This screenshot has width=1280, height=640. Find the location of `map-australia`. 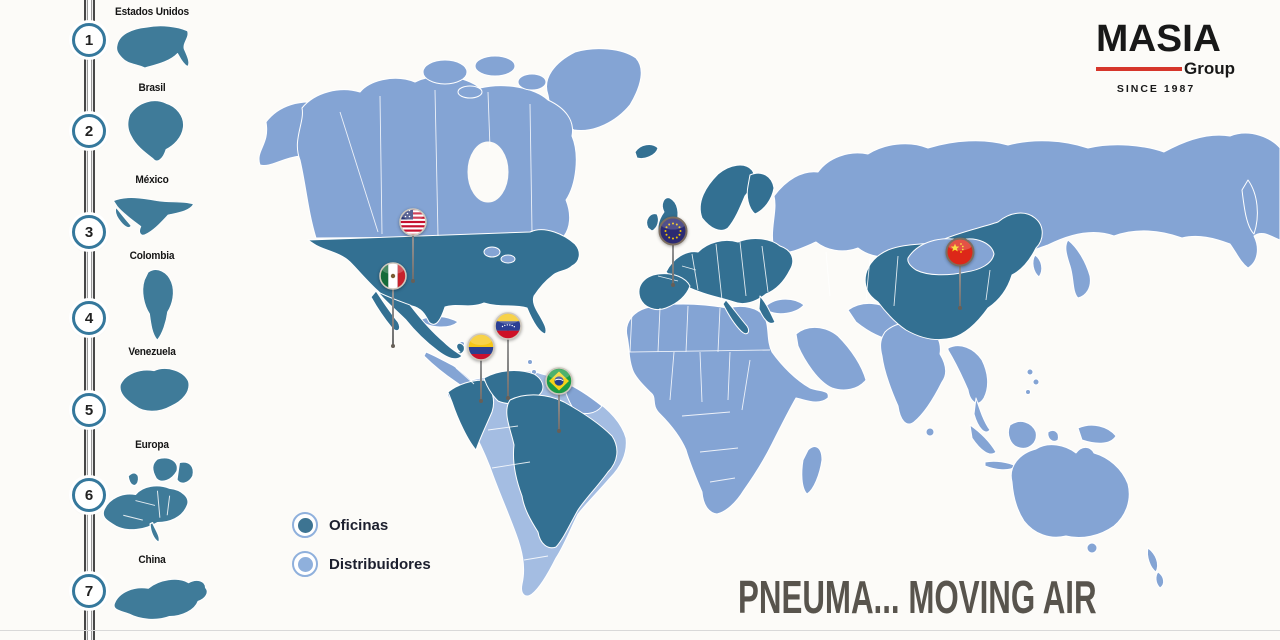

map-australia is located at coordinates (1070, 491).